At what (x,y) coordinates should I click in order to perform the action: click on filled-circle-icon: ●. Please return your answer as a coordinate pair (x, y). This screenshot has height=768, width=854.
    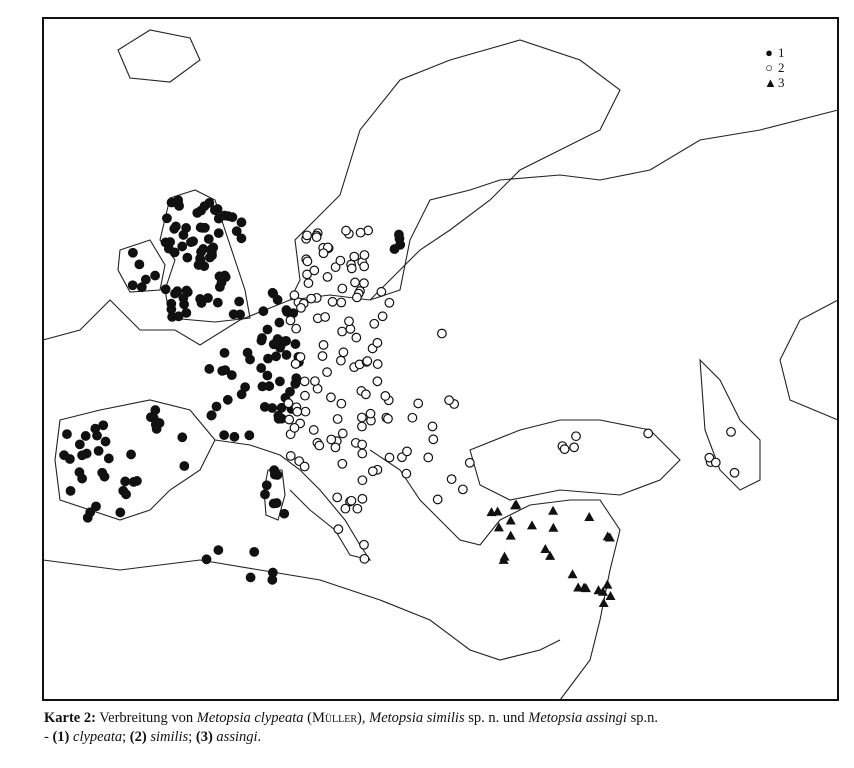
    Looking at the image, I should click on (769, 52).